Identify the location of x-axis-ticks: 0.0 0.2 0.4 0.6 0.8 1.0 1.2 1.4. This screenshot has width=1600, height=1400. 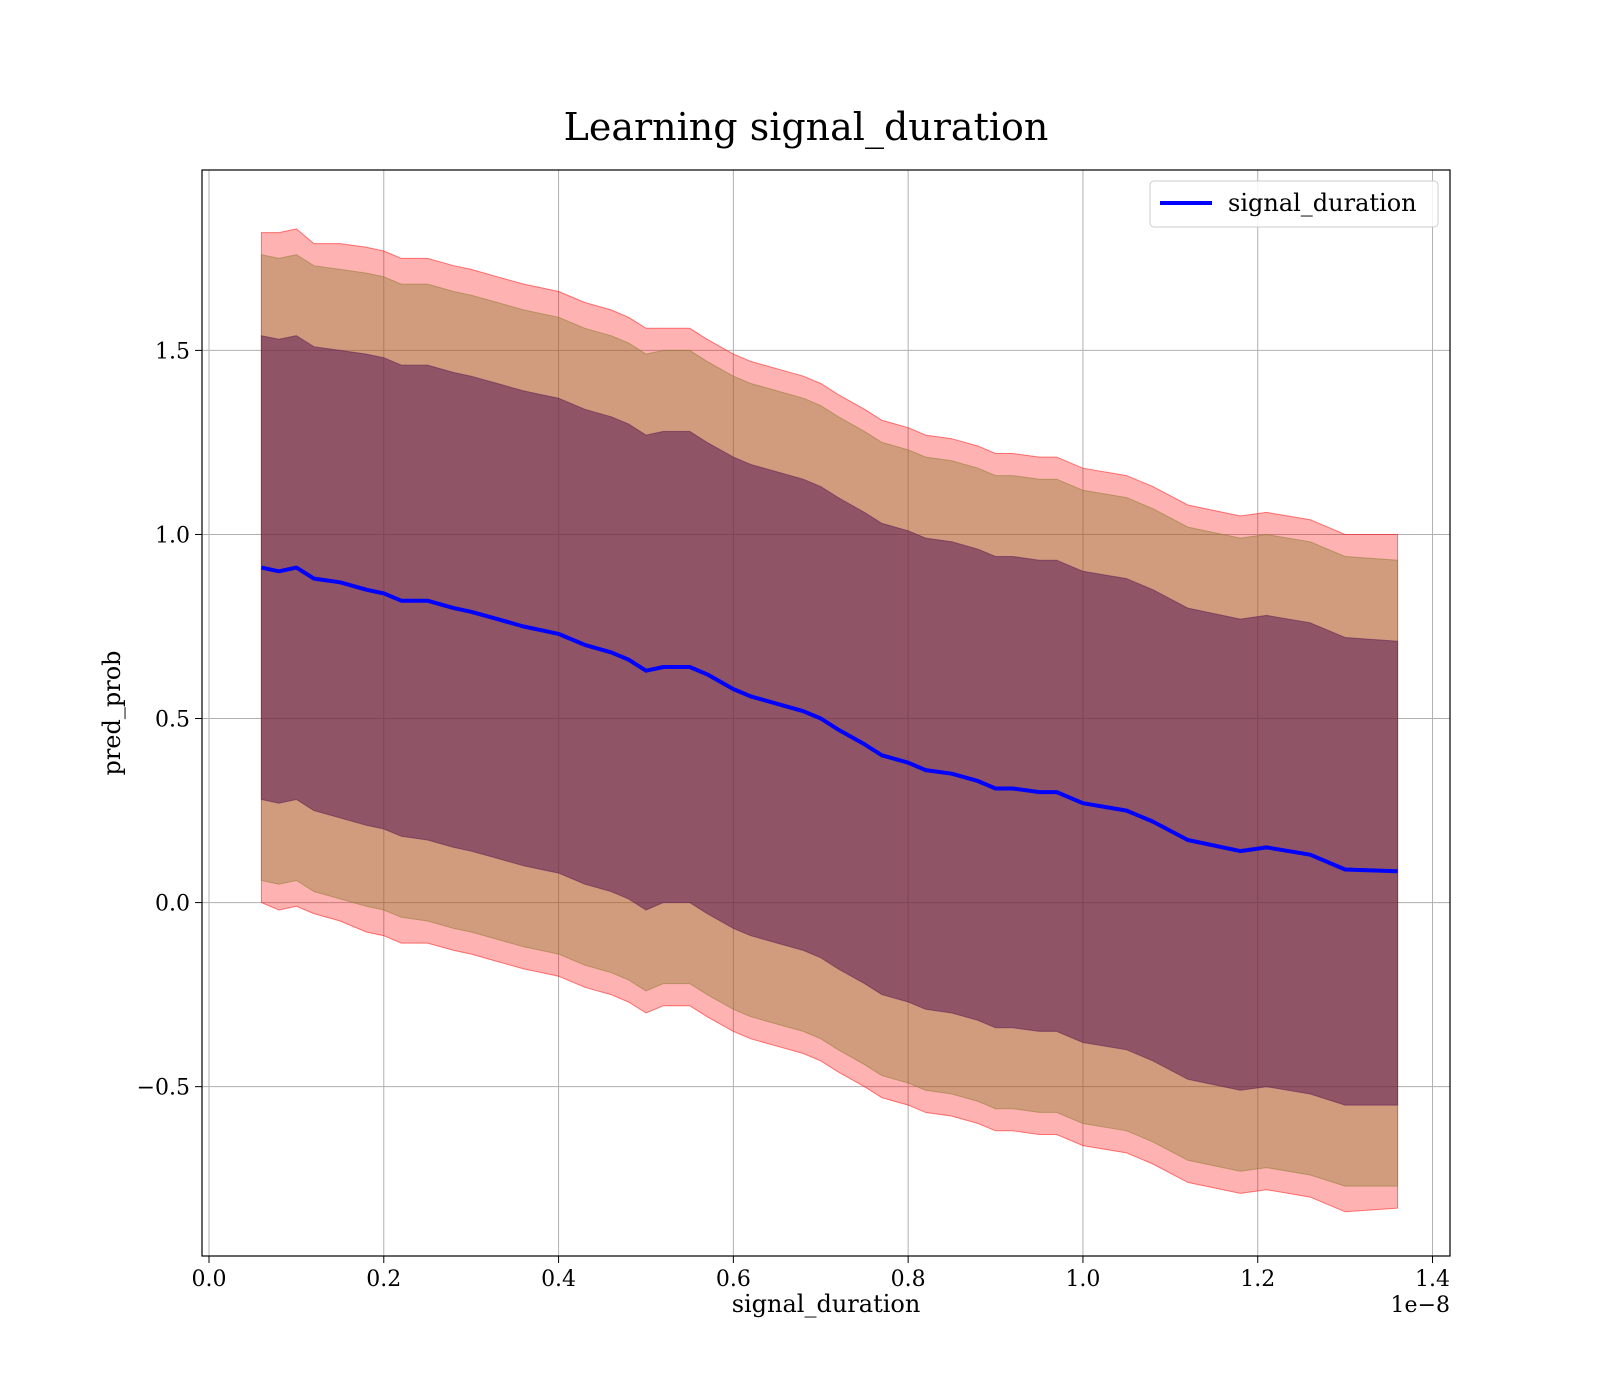
(820, 1274).